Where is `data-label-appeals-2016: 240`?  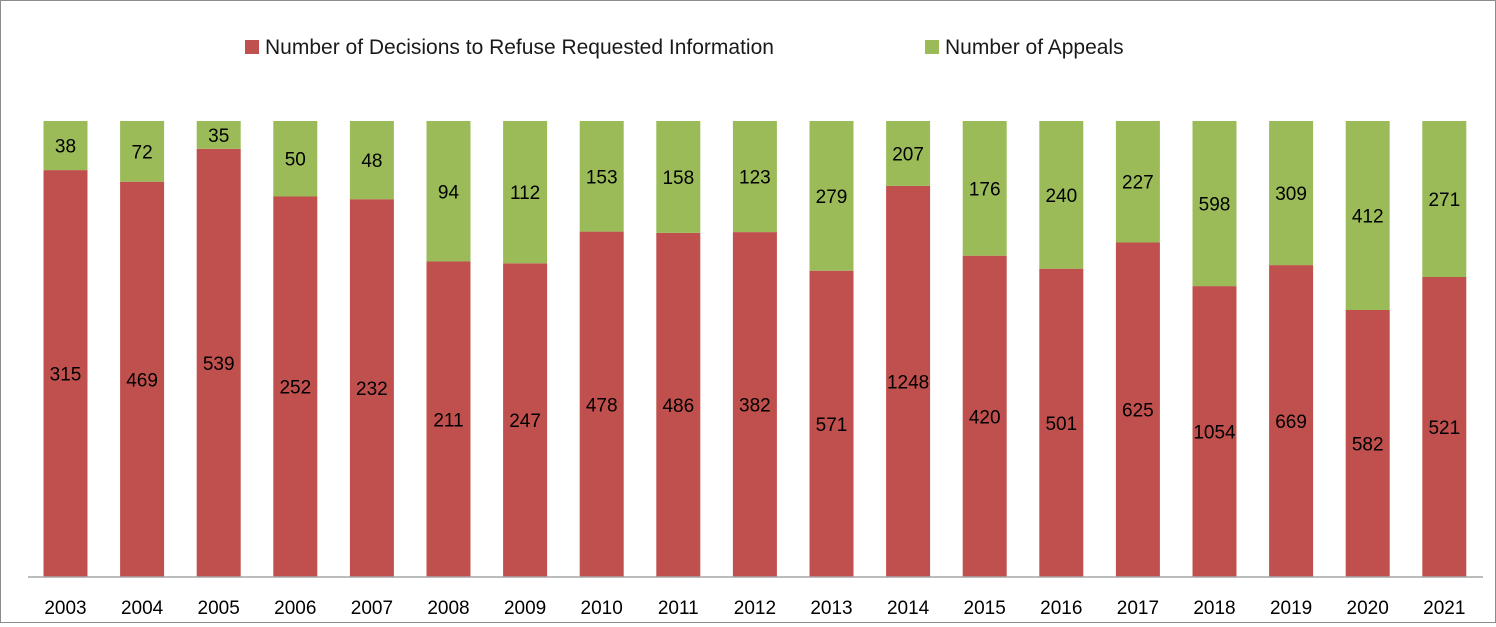 data-label-appeals-2016: 240 is located at coordinates (1061, 196).